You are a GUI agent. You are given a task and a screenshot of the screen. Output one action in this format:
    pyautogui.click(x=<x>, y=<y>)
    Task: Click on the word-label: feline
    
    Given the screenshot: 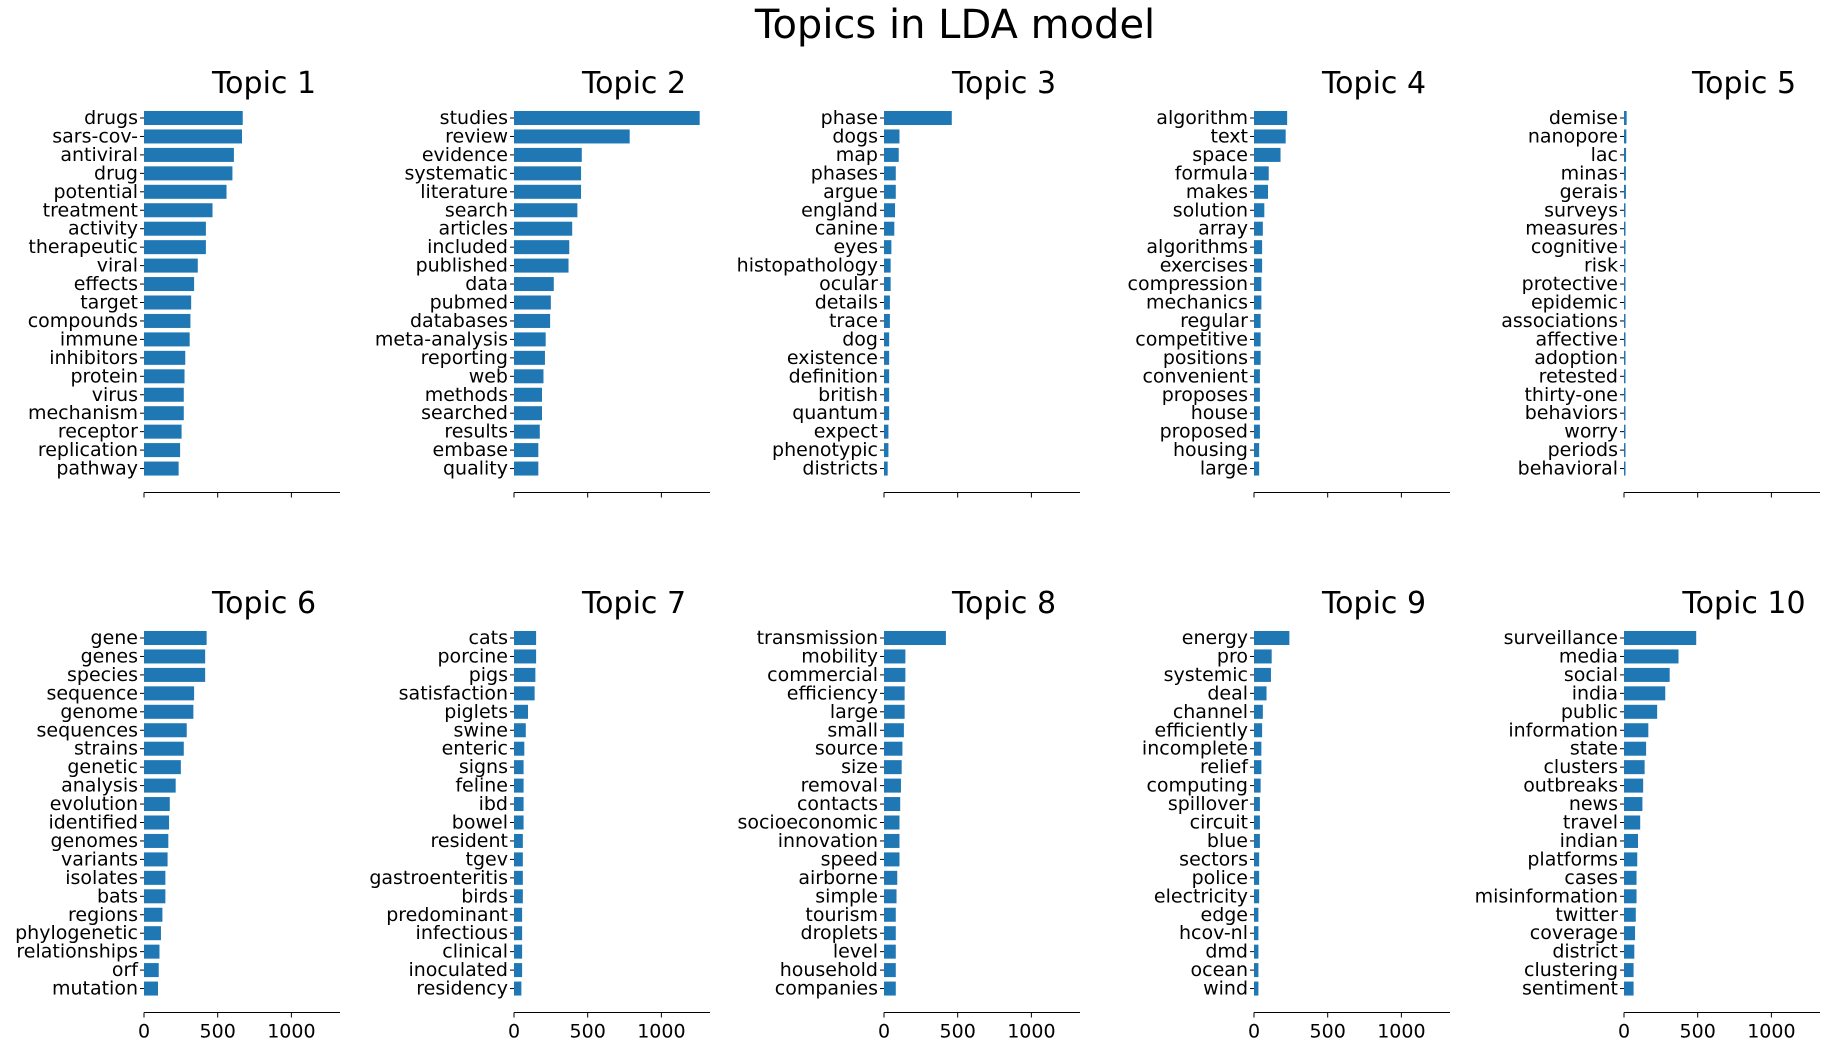 What is the action you would take?
    pyautogui.click(x=481, y=786)
    